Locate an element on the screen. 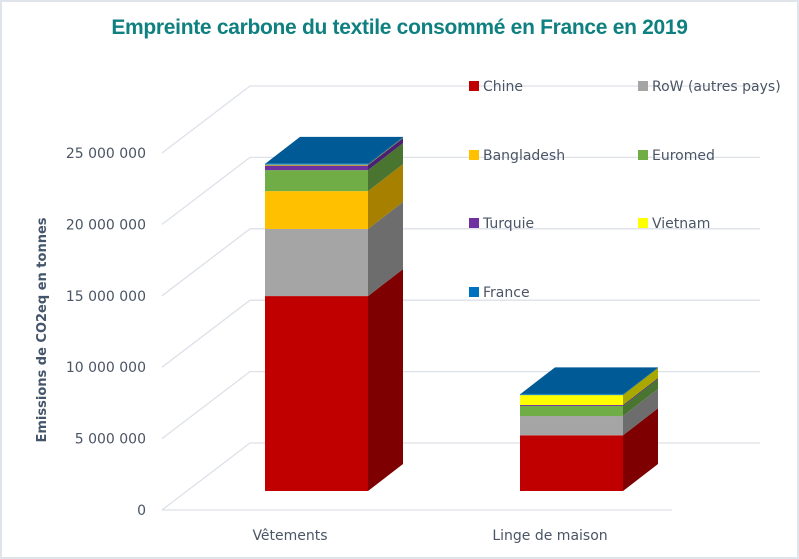 This screenshot has width=799, height=559. legend-label: France is located at coordinates (506, 293).